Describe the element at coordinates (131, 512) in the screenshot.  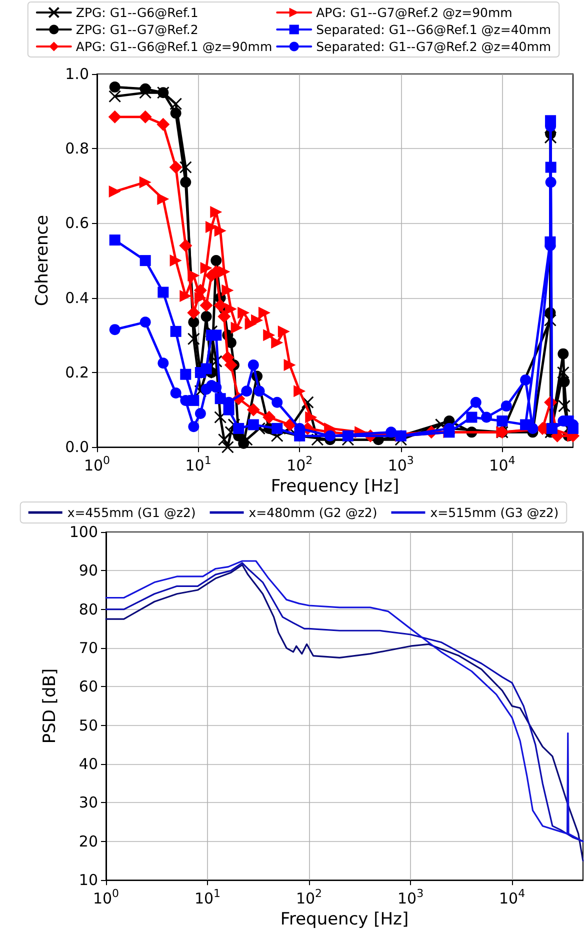
I see `legend-label: x=455mm (G1 @z2)` at that location.